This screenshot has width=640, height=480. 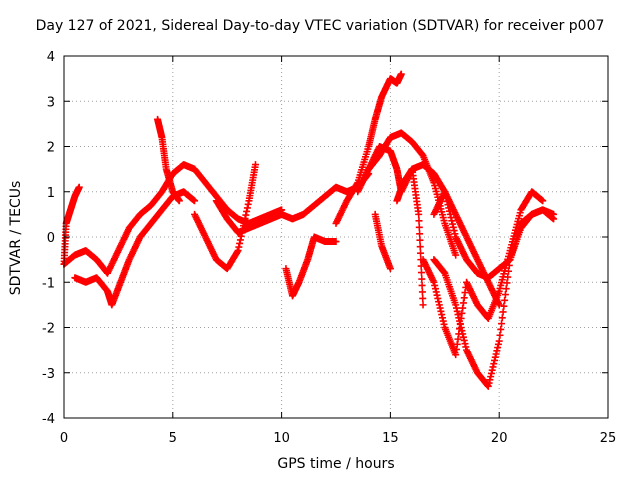 What do you see at coordinates (48, 329) in the screenshot?
I see `y-tick-label: -2` at bounding box center [48, 329].